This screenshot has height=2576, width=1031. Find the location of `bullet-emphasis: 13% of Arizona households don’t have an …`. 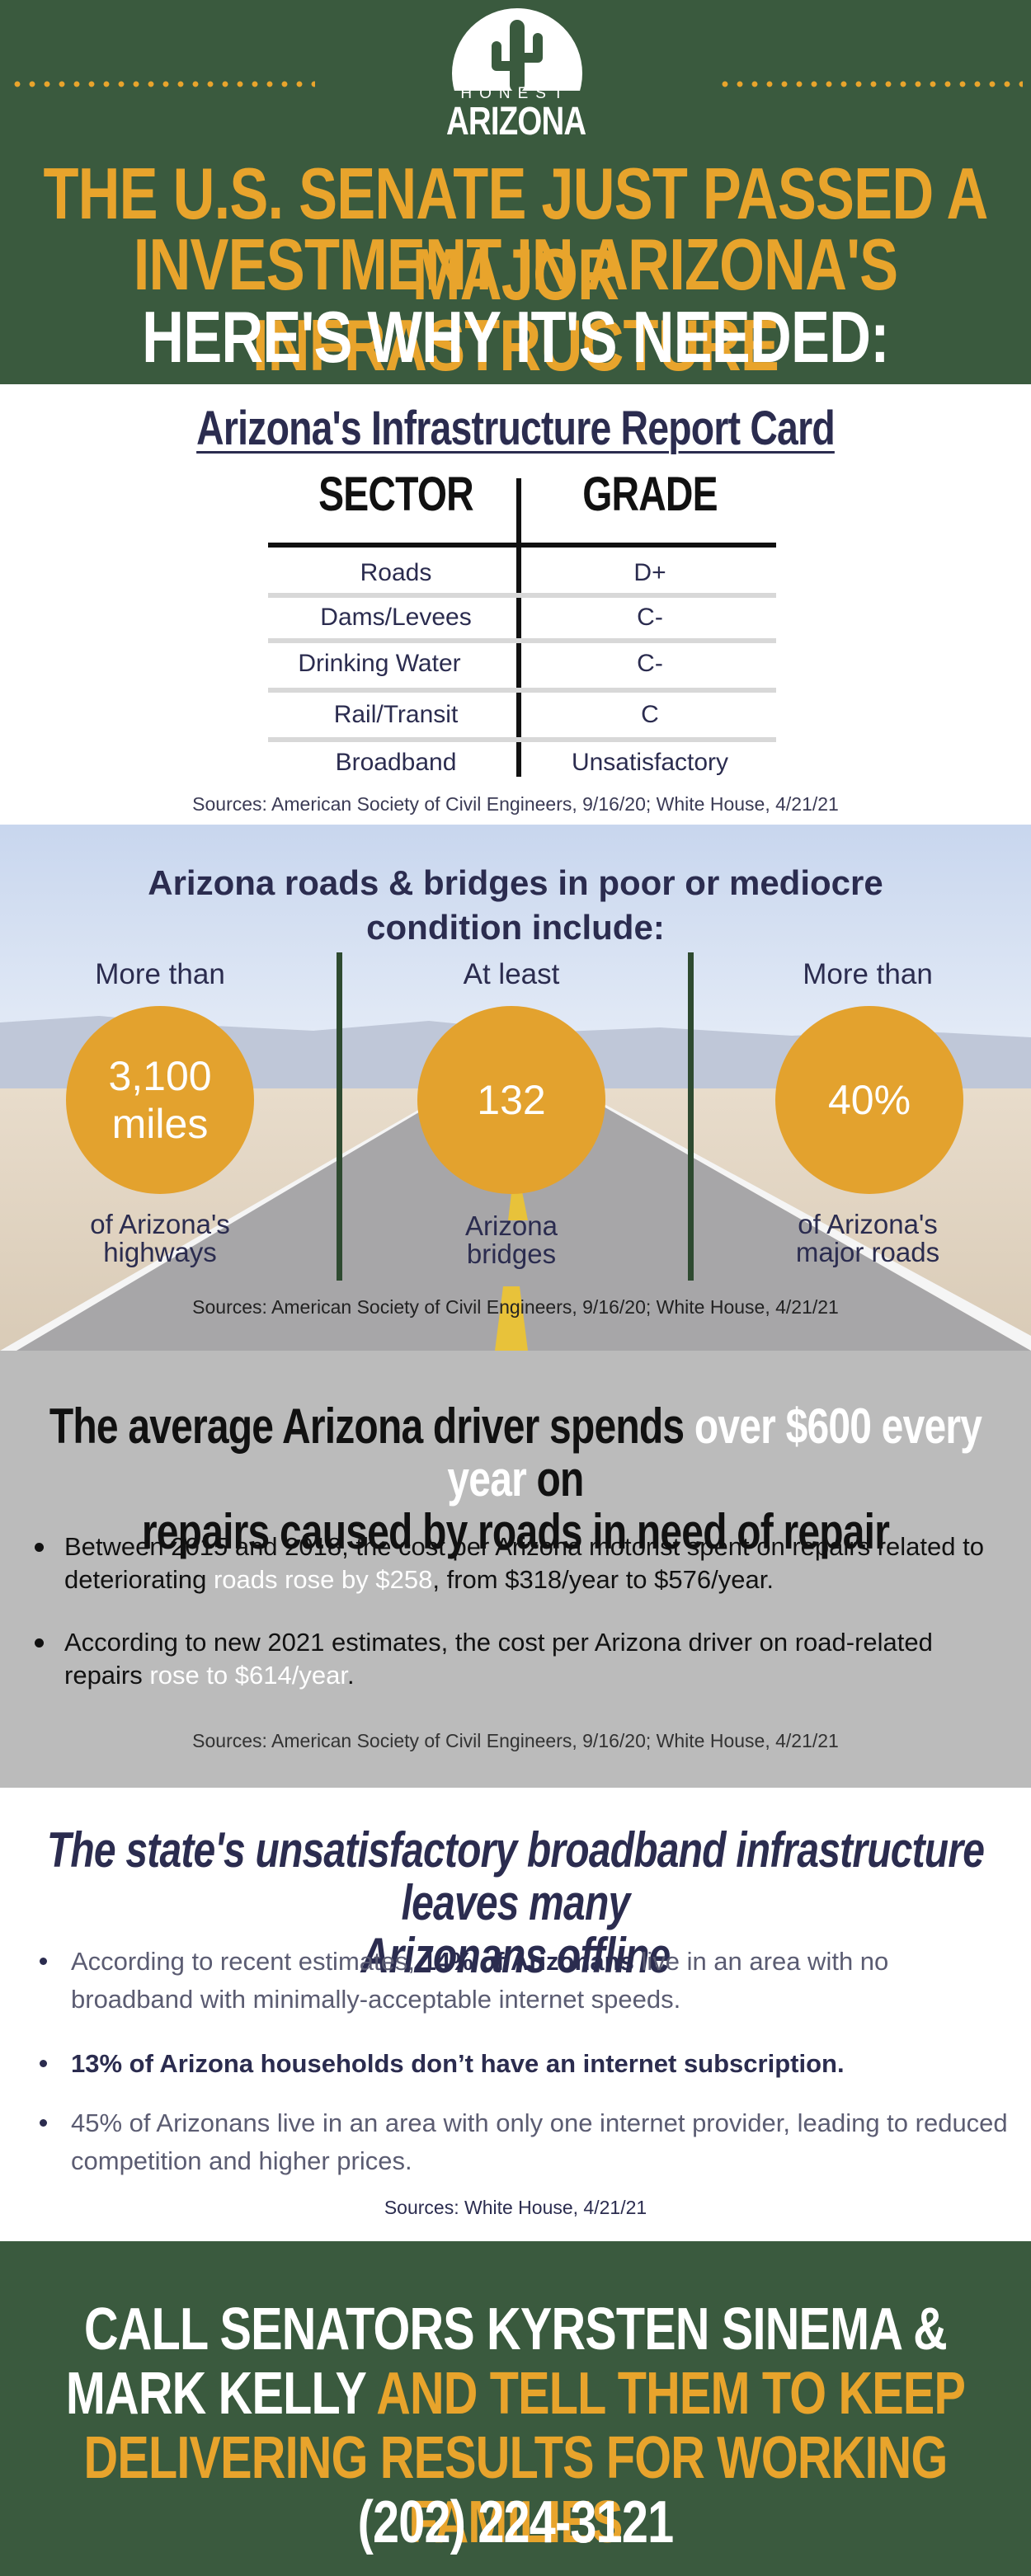

bullet-emphasis: 13% of Arizona households don’t have an … is located at coordinates (454, 2063).